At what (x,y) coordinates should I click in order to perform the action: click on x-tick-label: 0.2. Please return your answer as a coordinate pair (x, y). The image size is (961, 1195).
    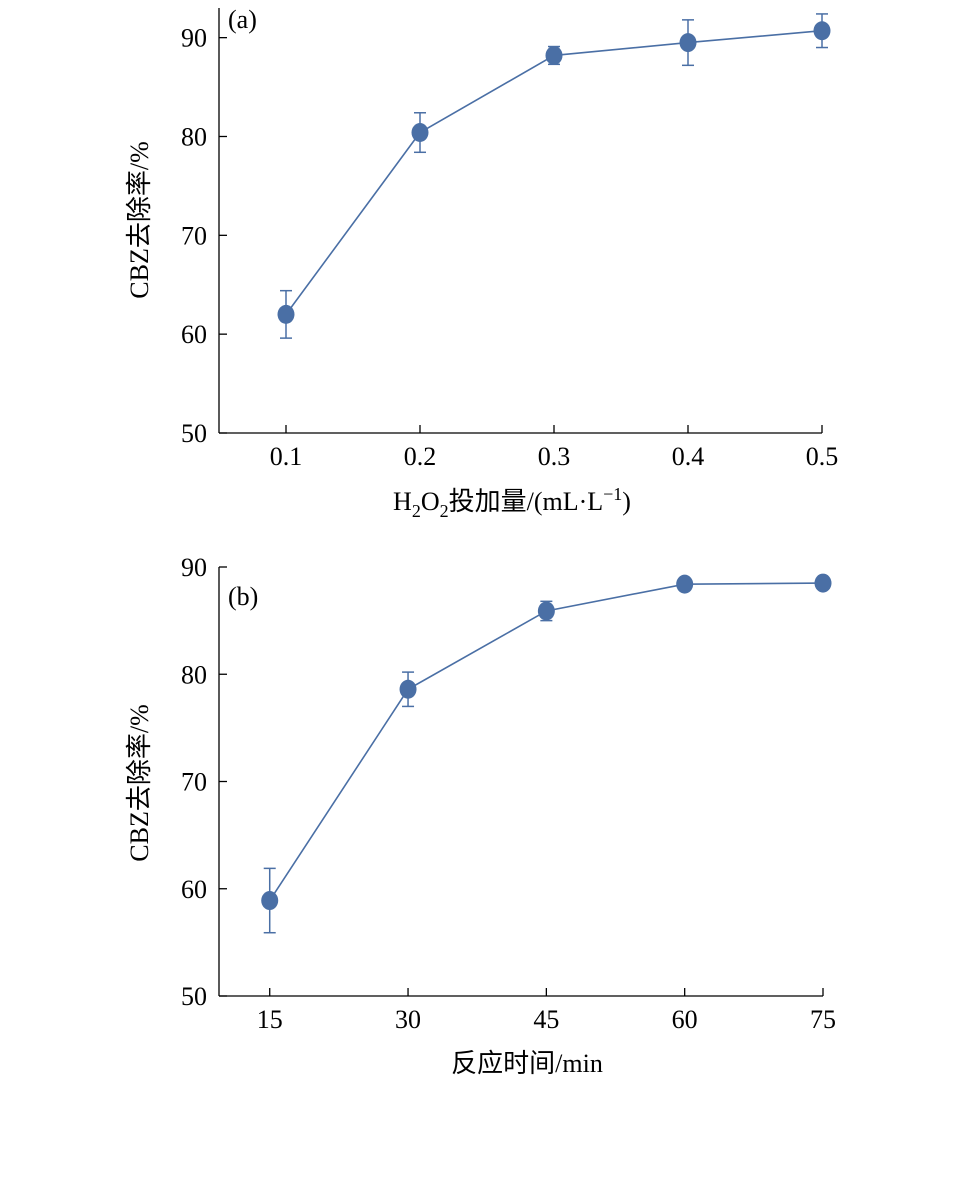
    Looking at the image, I should click on (420, 456).